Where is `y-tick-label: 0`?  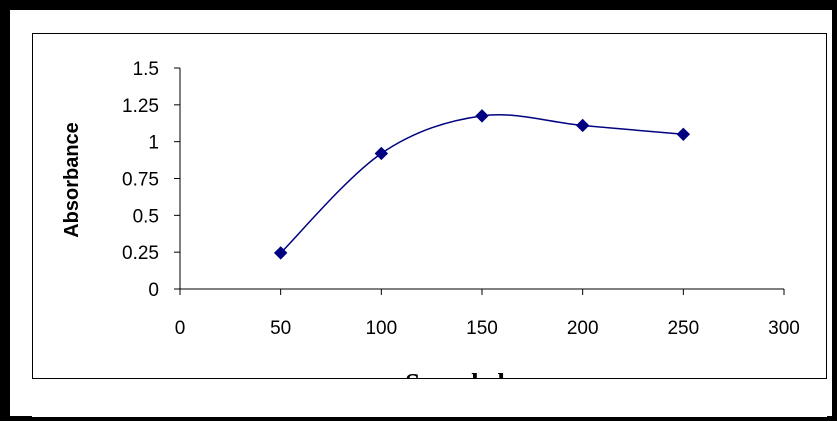
y-tick-label: 0 is located at coordinates (153, 290).